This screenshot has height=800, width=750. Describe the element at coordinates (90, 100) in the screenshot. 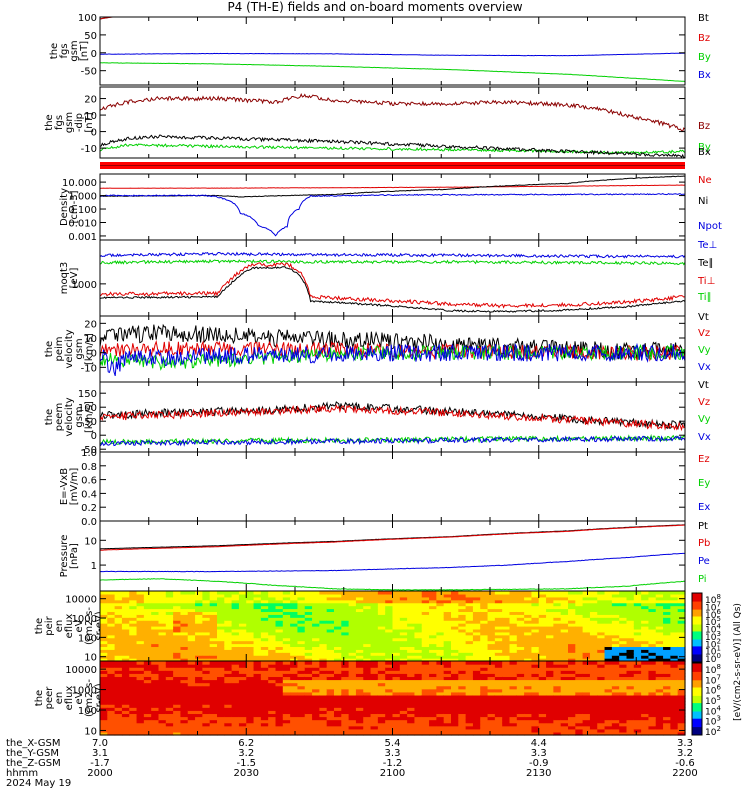

I see `y-tick-label: 20` at that location.